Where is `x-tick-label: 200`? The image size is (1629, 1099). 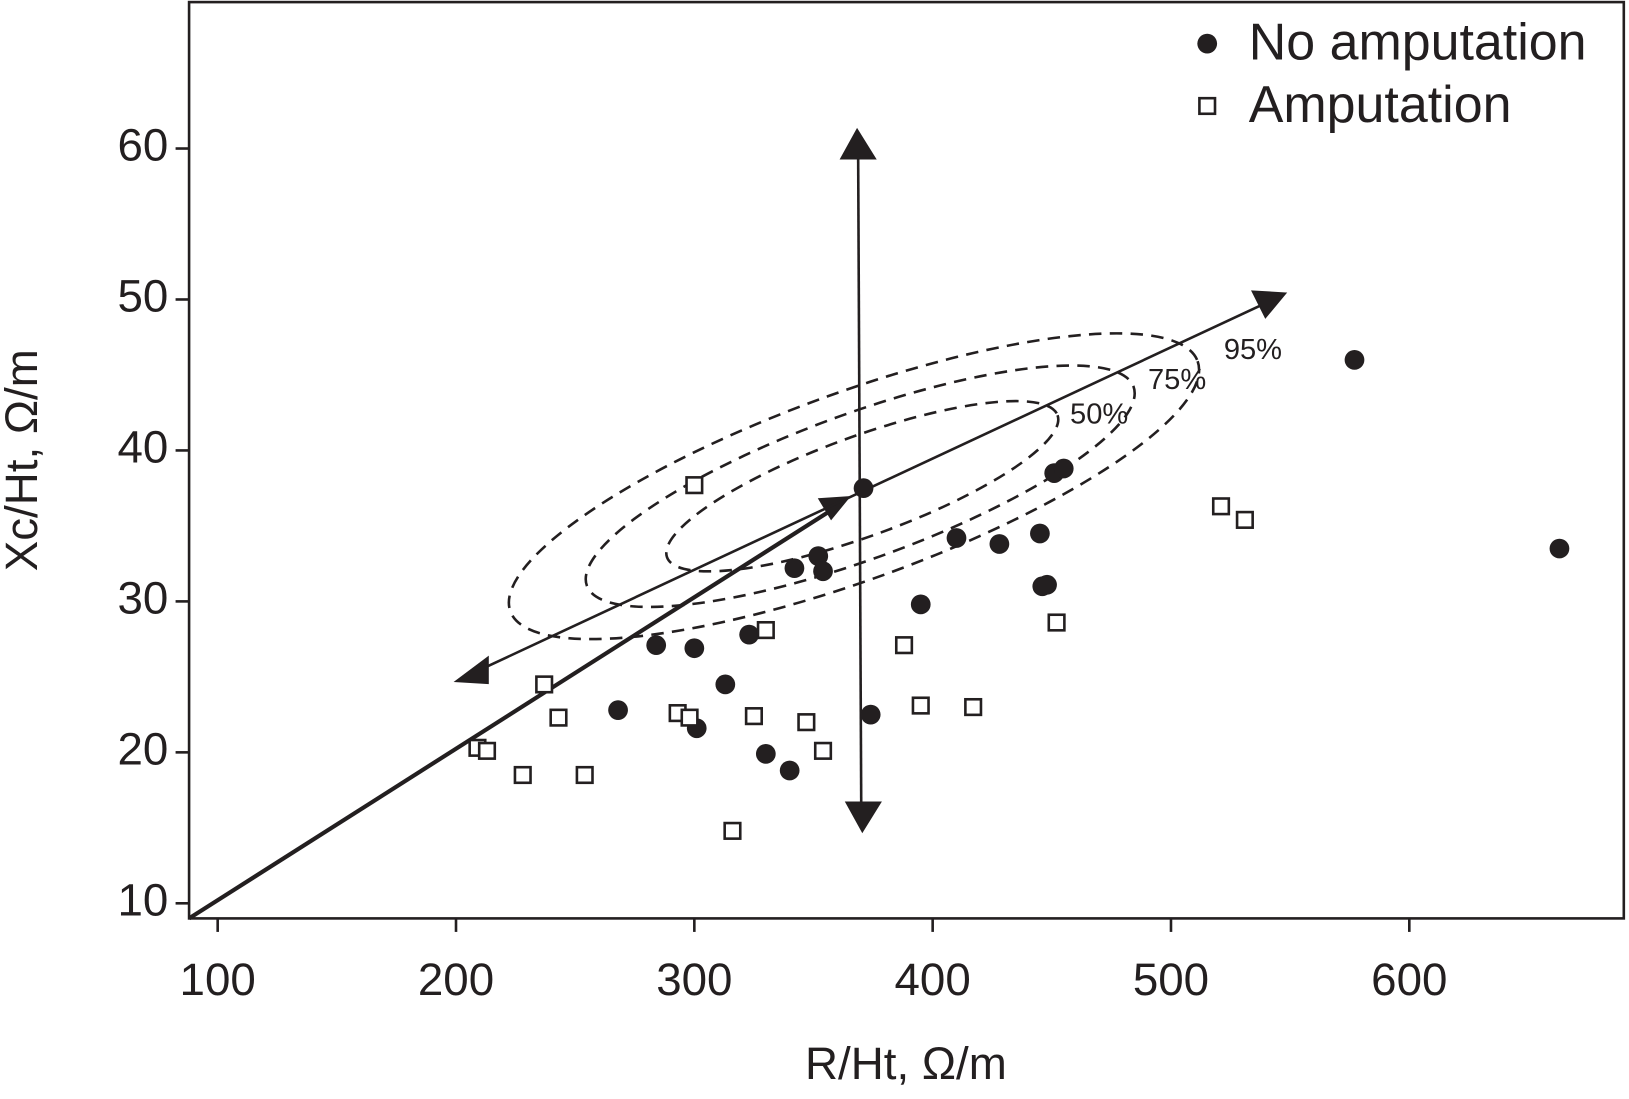
x-tick-label: 200 is located at coordinates (456, 979).